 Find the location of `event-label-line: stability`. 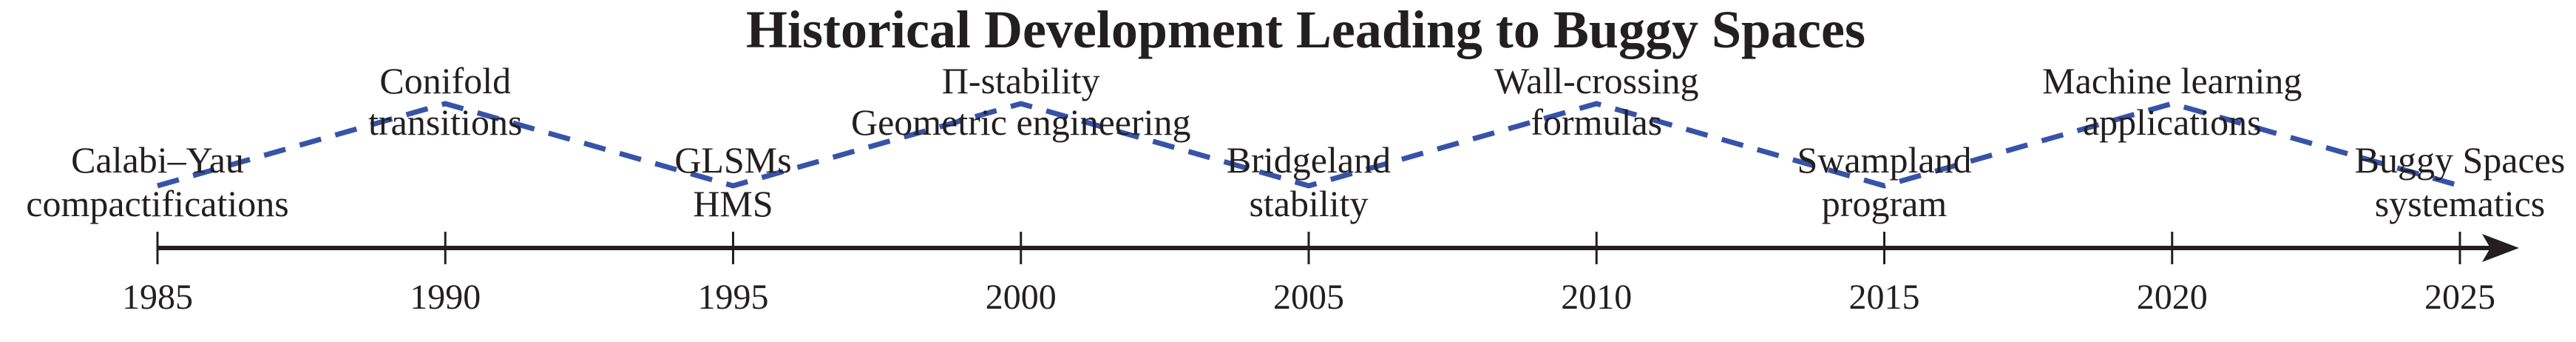

event-label-line: stability is located at coordinates (1308, 203).